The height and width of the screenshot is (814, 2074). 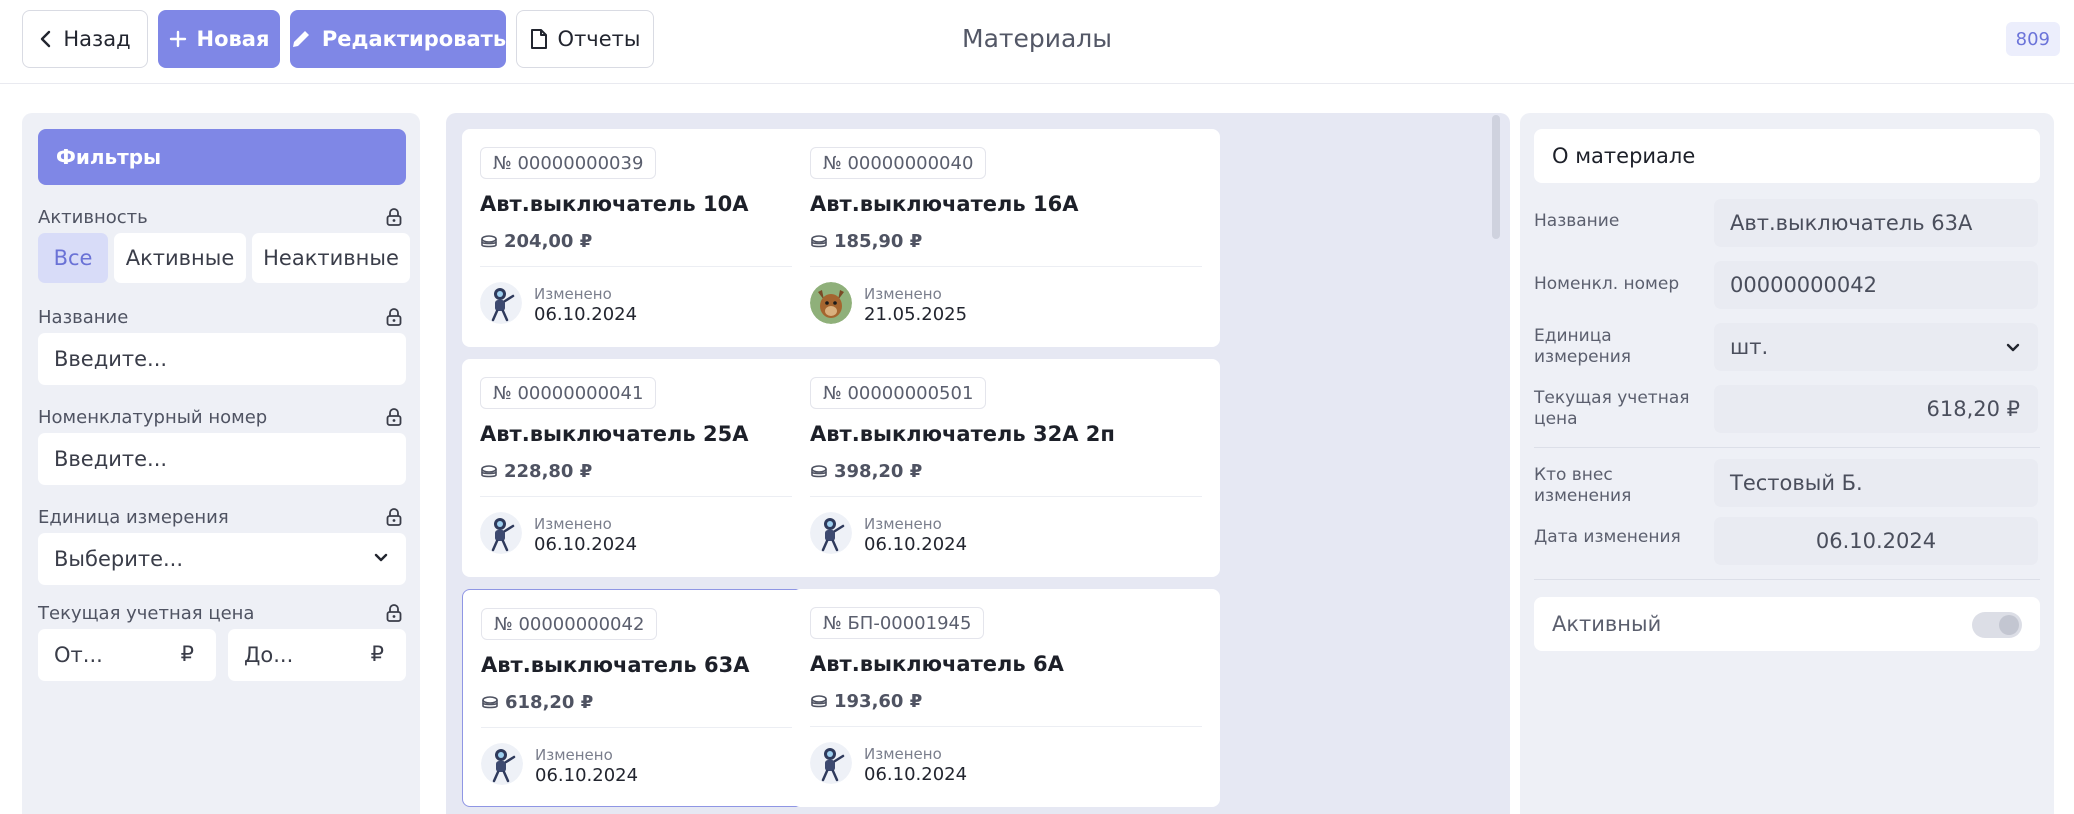 What do you see at coordinates (146, 613) in the screenshot?
I see `price-filter-label: Текущая учетная цена` at bounding box center [146, 613].